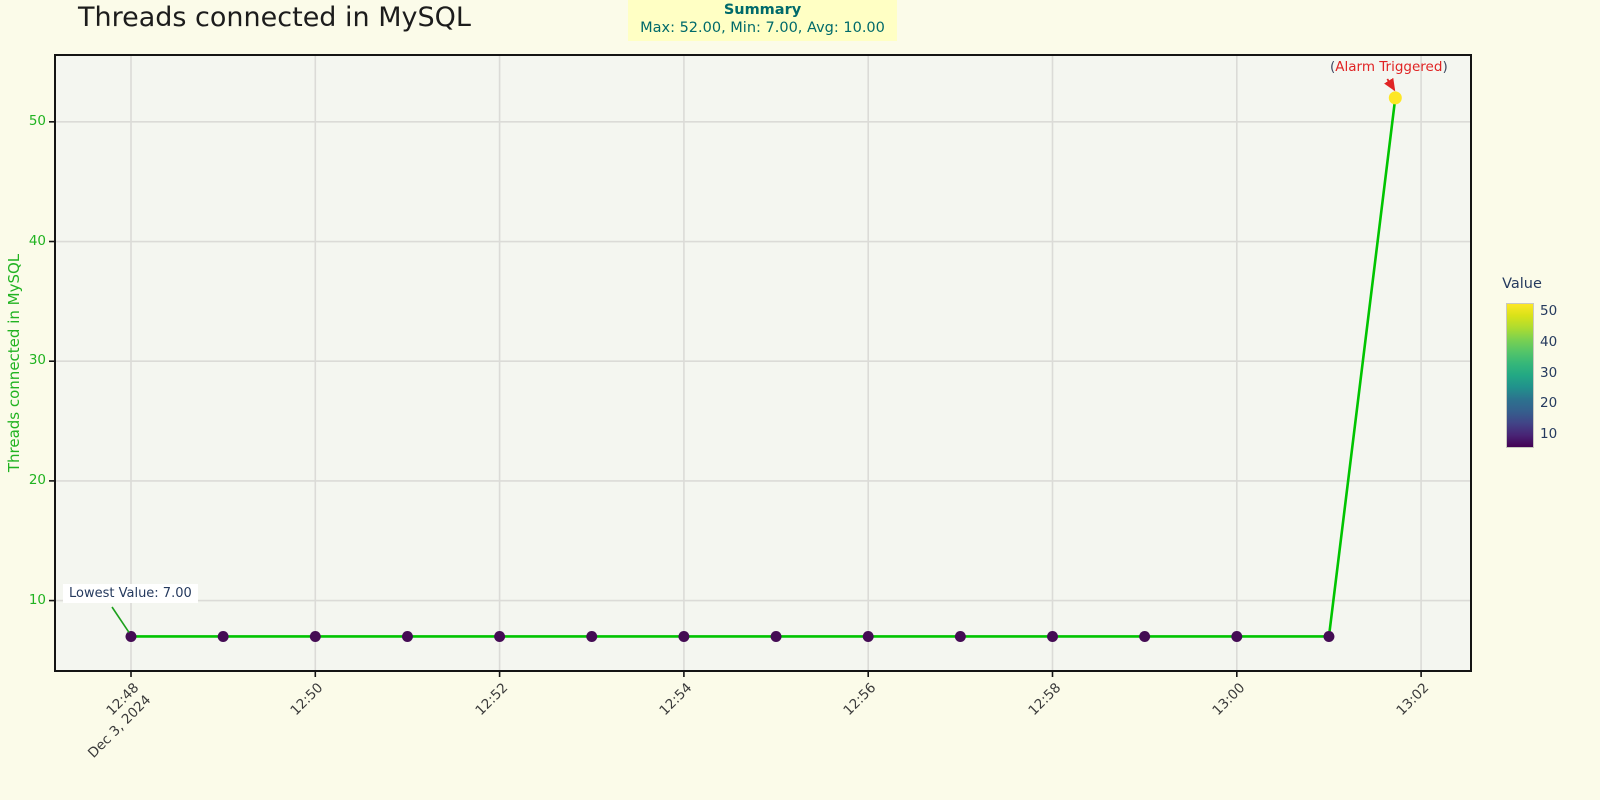 The image size is (1600, 800). What do you see at coordinates (1333, 67) in the screenshot?
I see `alarm-paren-left: (` at bounding box center [1333, 67].